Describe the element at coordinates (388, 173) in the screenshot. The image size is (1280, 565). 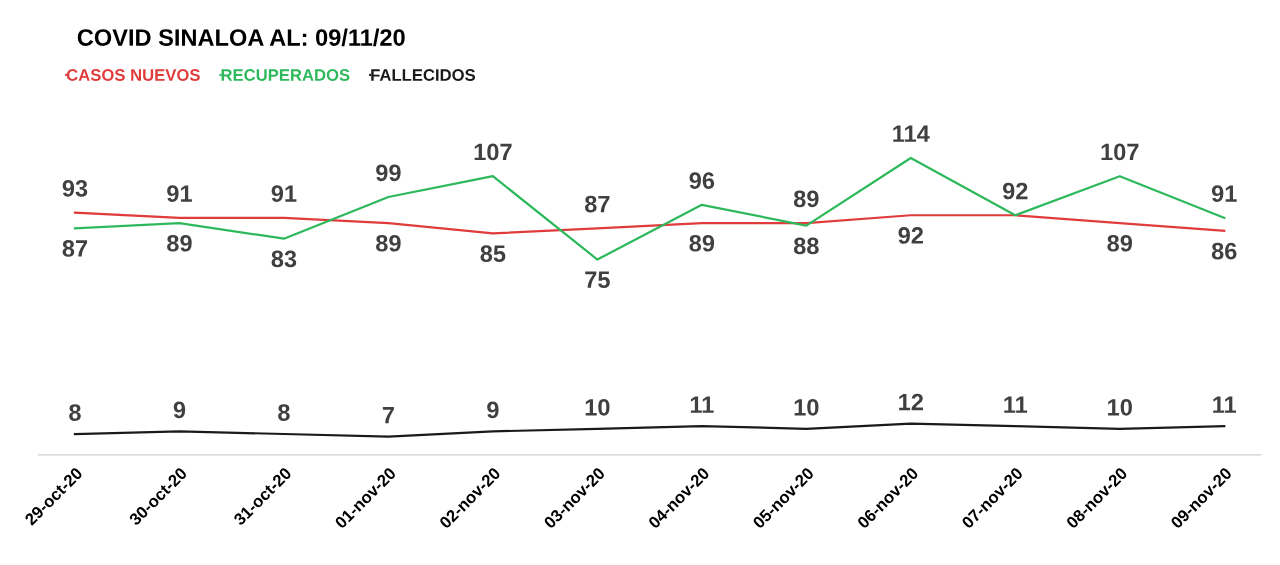
I see `data-label: 99` at that location.